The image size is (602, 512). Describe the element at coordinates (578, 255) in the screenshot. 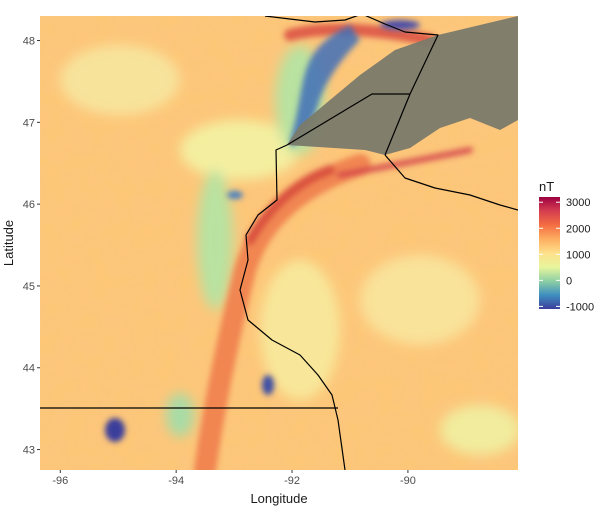

I see `legend-tick-label: 1000` at that location.